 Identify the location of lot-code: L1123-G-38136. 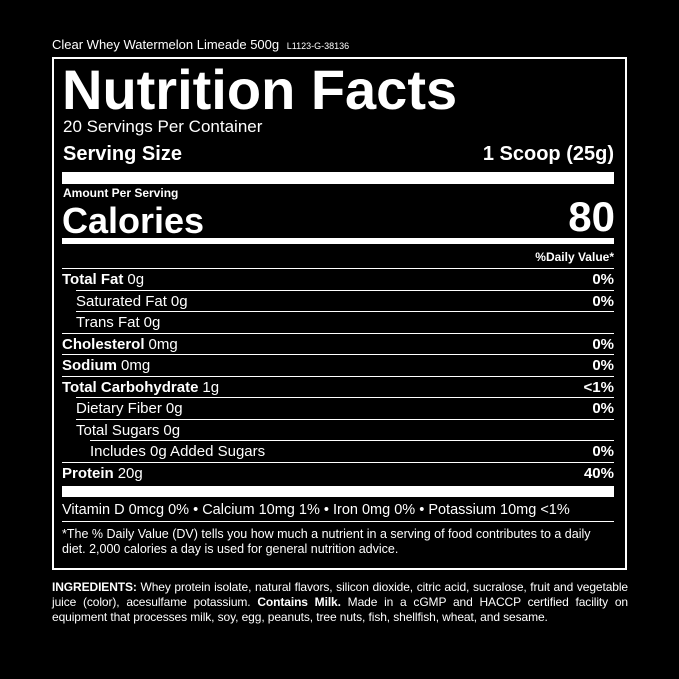
(318, 46).